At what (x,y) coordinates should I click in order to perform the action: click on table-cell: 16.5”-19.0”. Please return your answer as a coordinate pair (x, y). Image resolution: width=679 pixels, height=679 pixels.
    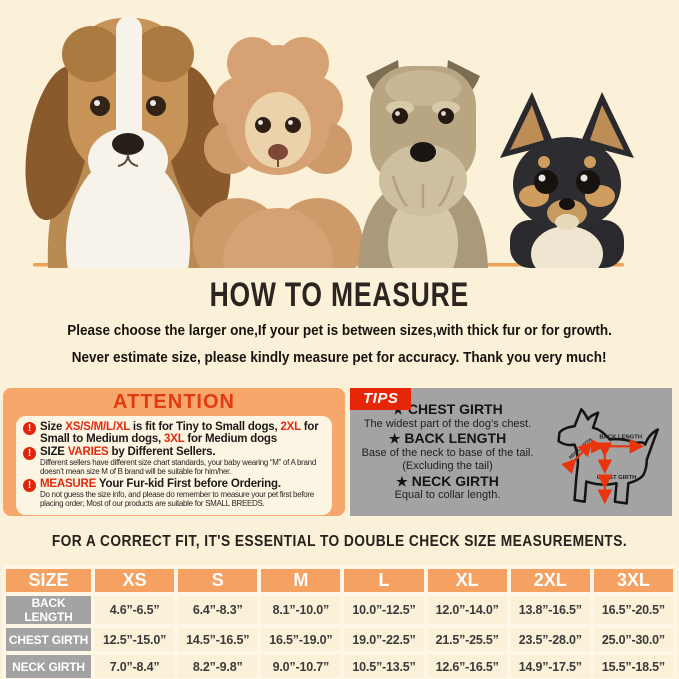
    Looking at the image, I should click on (301, 639).